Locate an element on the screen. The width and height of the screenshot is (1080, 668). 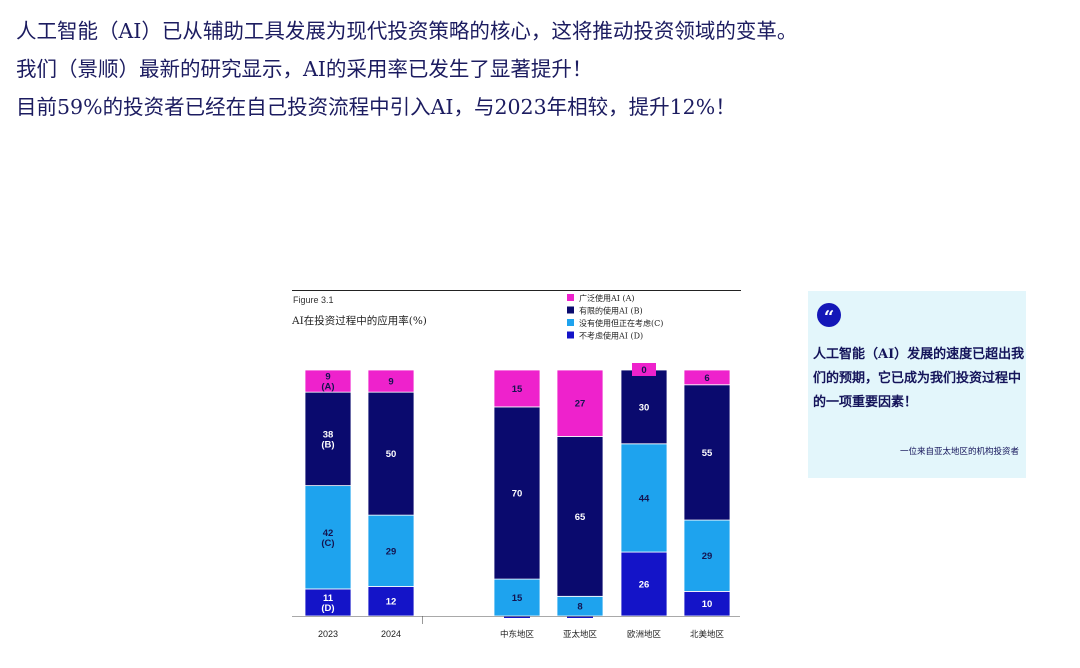
value-label-B: 65 is located at coordinates (580, 517).